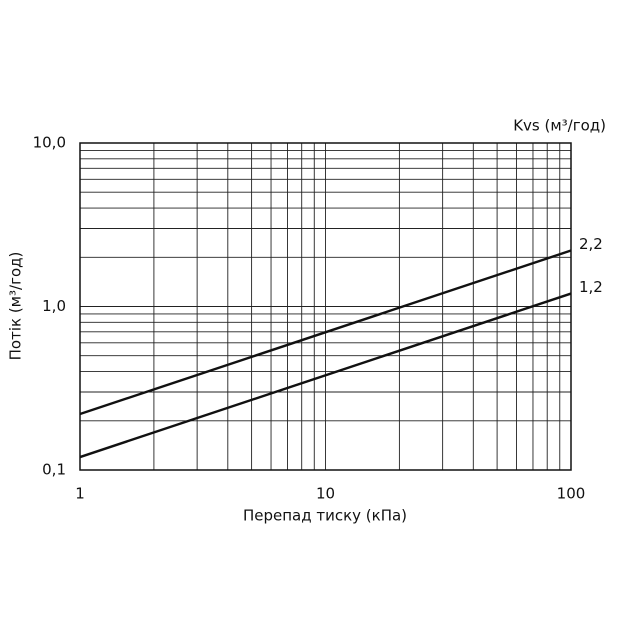 This screenshot has width=640, height=640. Describe the element at coordinates (591, 287) in the screenshot. I see `series-label: 1,2` at that location.